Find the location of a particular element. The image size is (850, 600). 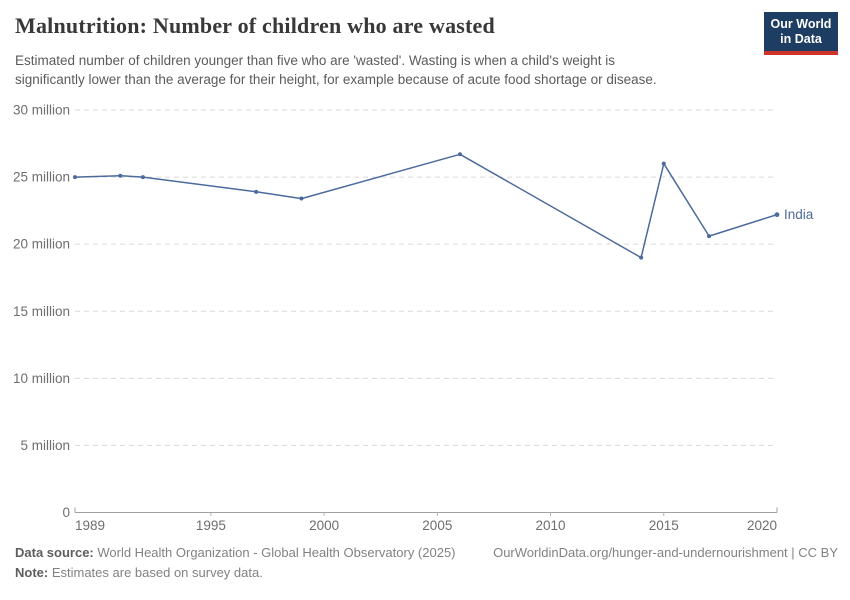

series-line-india is located at coordinates (426, 206).